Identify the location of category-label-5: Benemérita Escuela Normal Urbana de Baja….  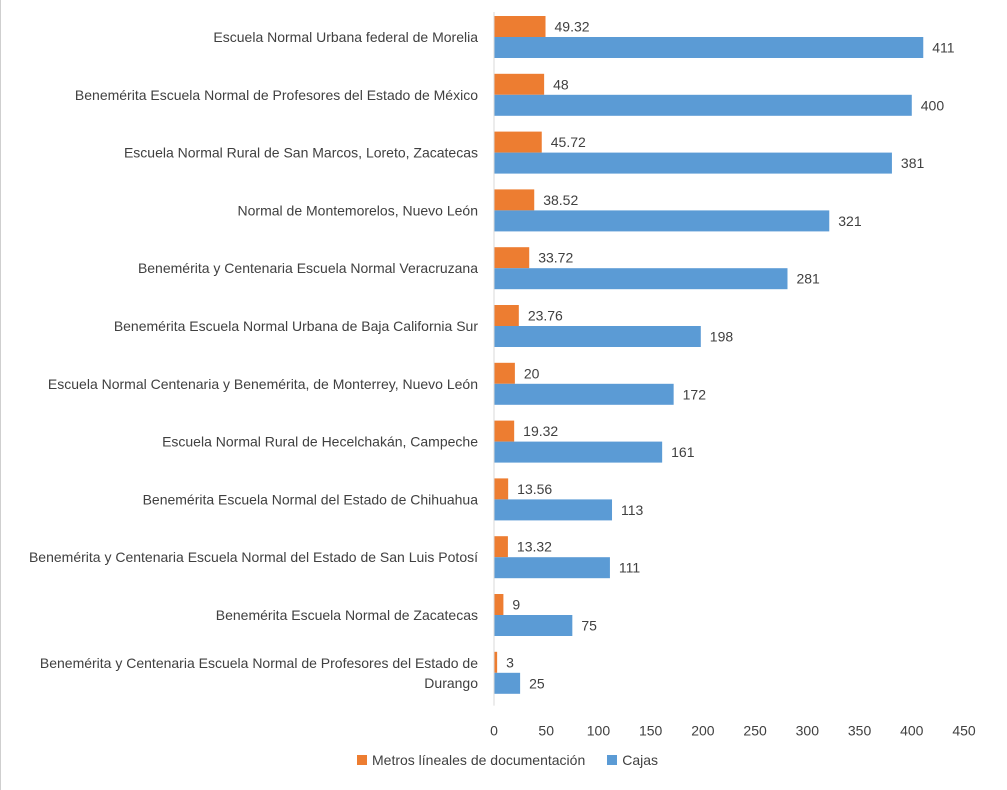
(296, 326).